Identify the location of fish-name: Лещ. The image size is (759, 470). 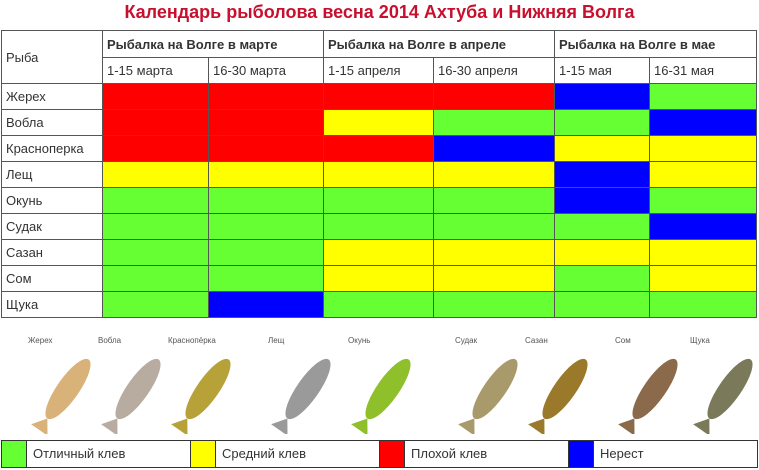
(52, 174).